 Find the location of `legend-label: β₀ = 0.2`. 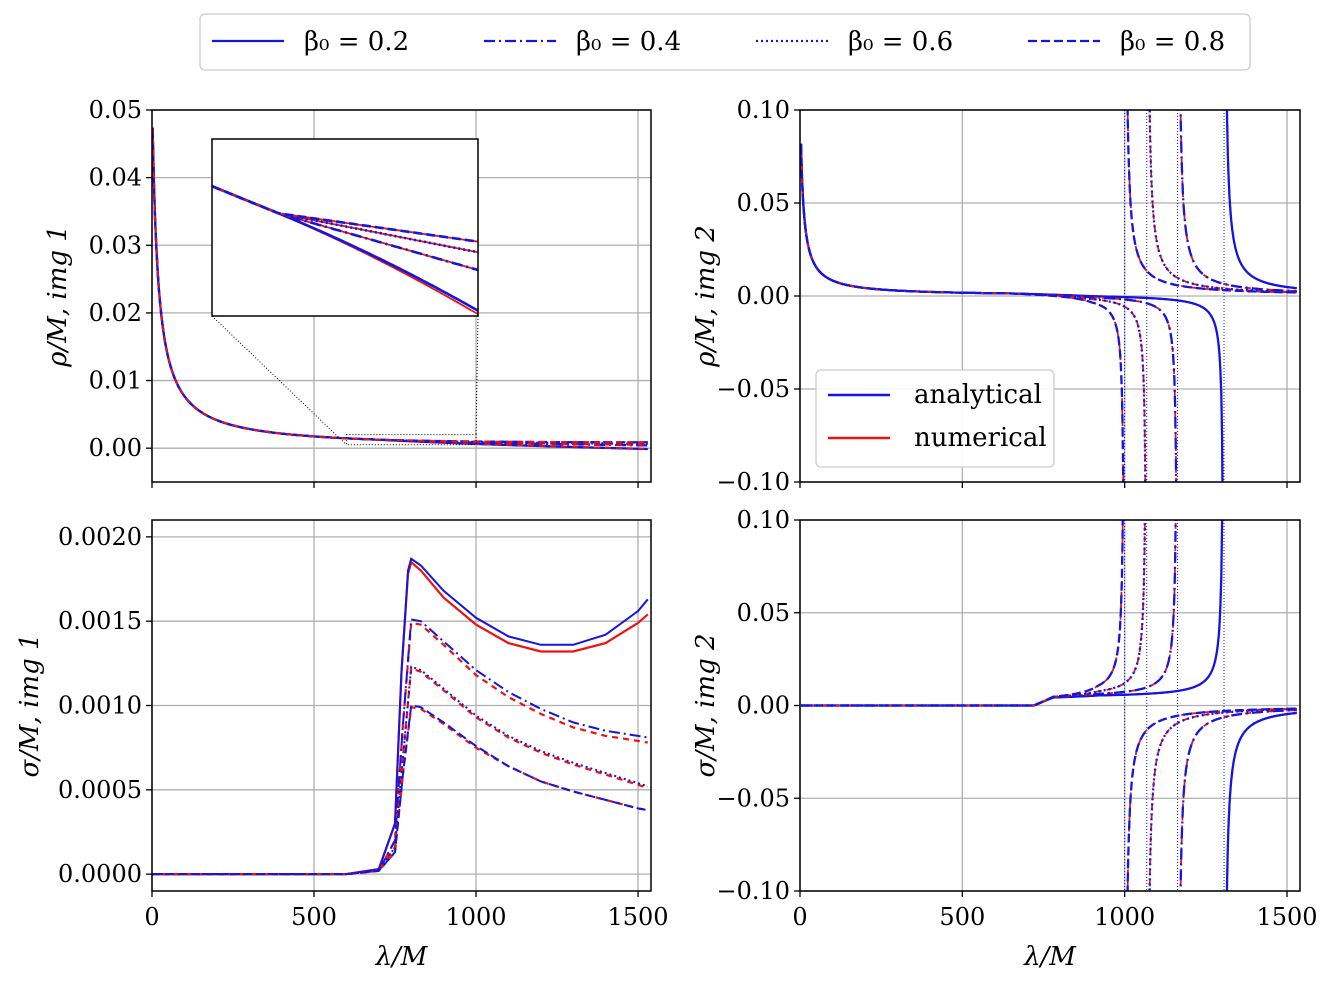

legend-label: β₀ = 0.2 is located at coordinates (356, 42).